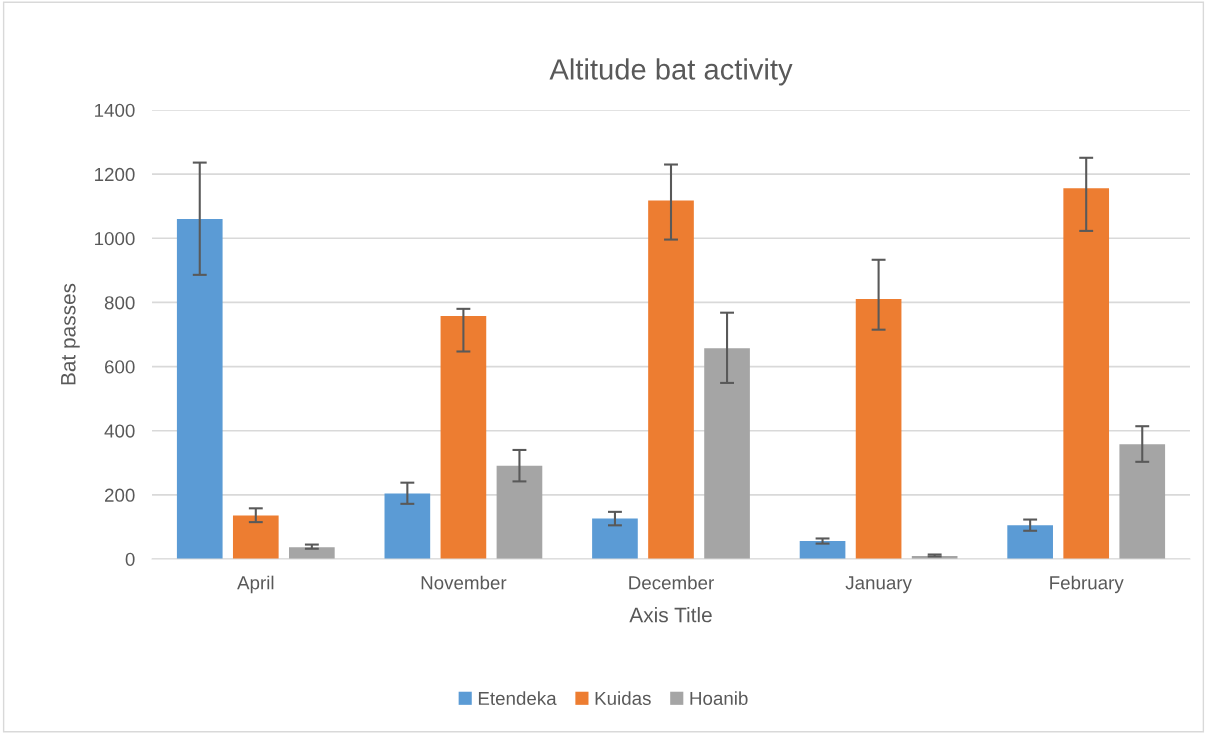 The image size is (1207, 734). What do you see at coordinates (464, 582) in the screenshot?
I see `x-tick-label: November` at bounding box center [464, 582].